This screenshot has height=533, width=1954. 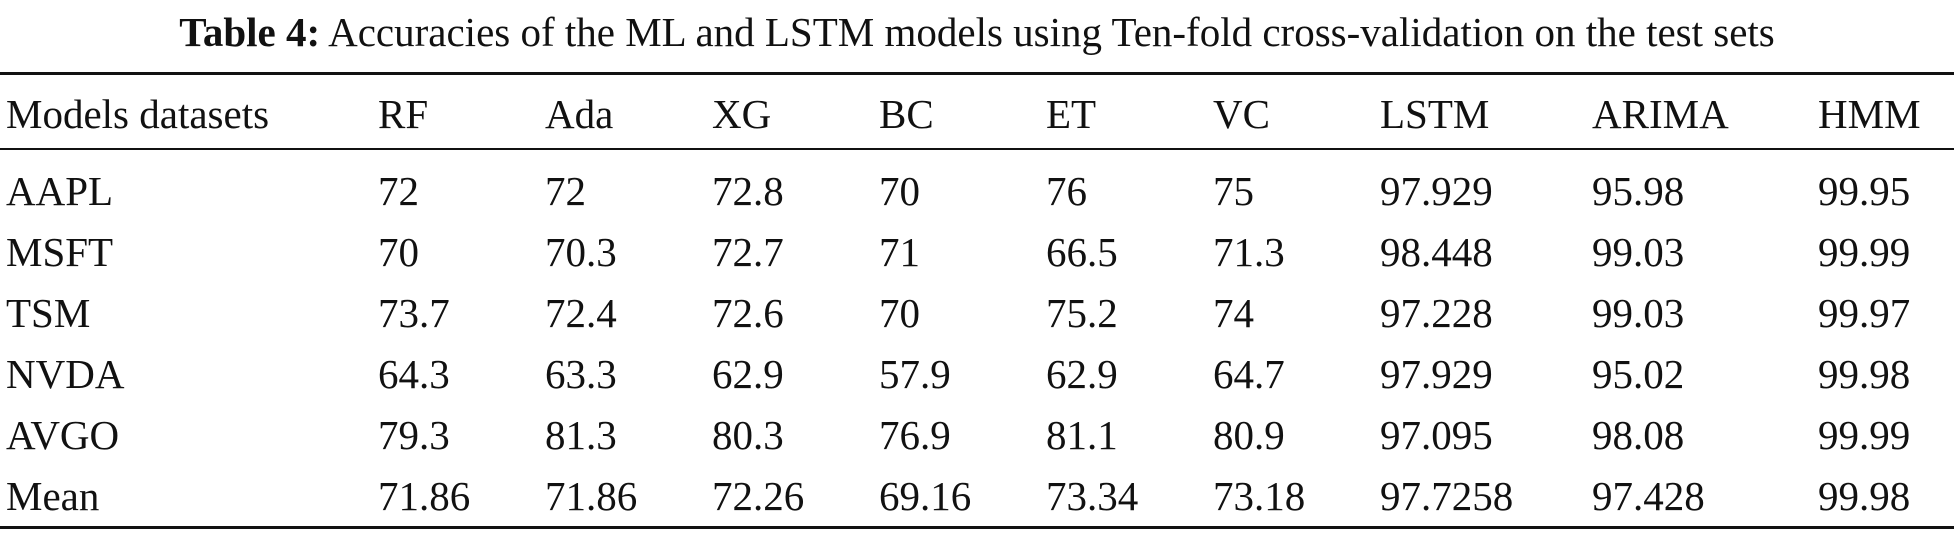 What do you see at coordinates (581, 434) in the screenshot?
I see `value-cell: 81.3` at bounding box center [581, 434].